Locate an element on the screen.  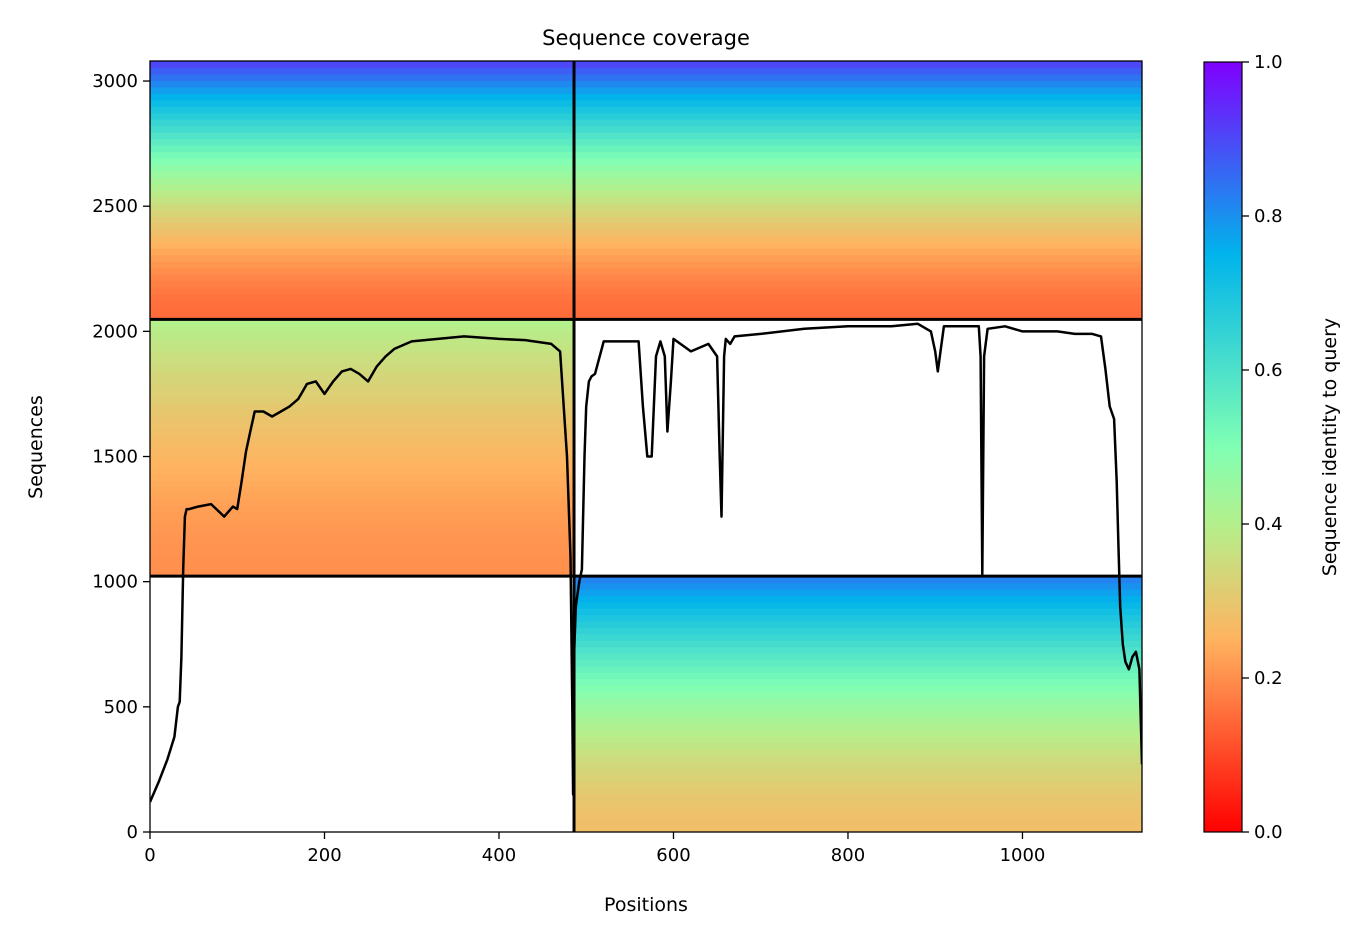
colorbar-tick-label: 0.0 is located at coordinates (1268, 832).